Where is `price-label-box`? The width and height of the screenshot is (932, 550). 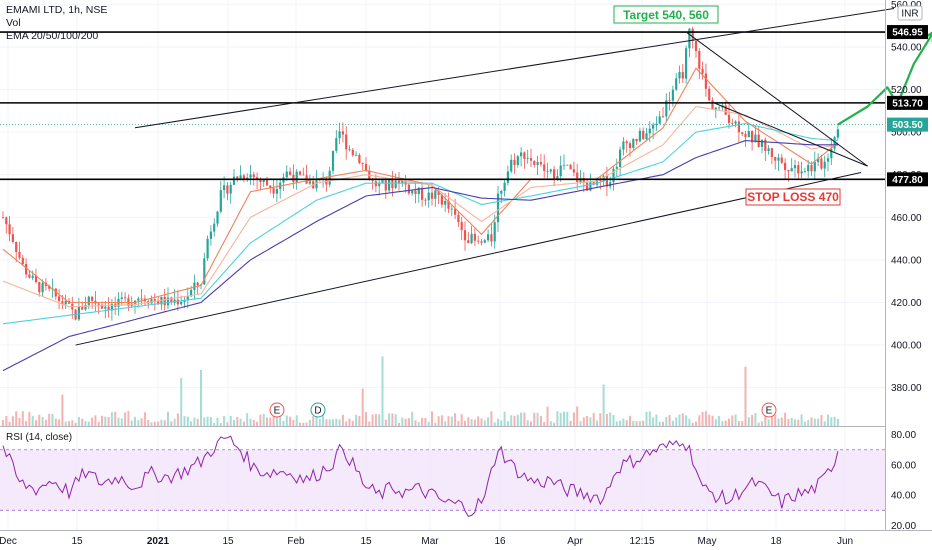
price-label-box is located at coordinates (907, 124).